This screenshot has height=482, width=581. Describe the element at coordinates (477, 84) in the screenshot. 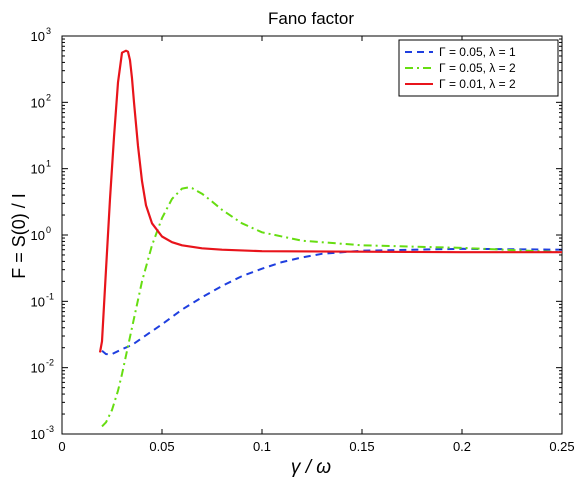

I see `legend-label-3: Γ = 0.01, λ = 2` at that location.